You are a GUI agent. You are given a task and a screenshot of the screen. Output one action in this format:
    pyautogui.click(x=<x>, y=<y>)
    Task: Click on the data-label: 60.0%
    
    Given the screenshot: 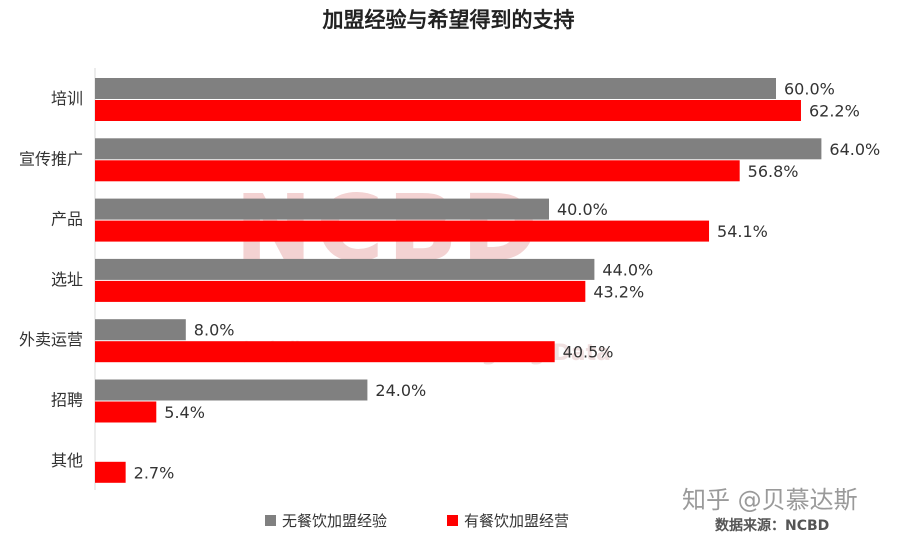 What is the action you would take?
    pyautogui.click(x=809, y=89)
    